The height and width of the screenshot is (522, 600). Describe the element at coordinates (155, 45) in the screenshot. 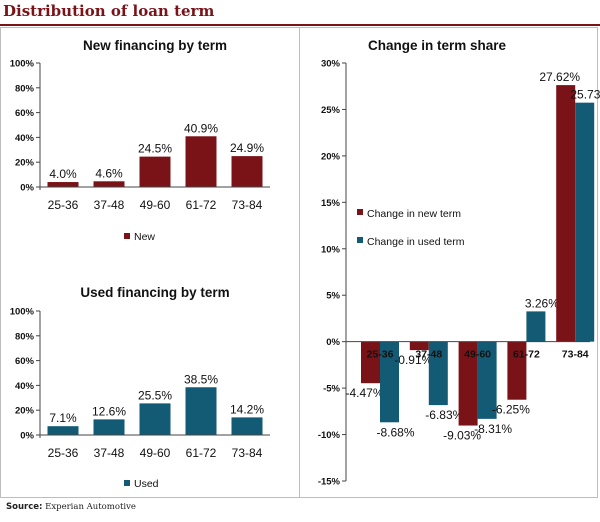

I see `chart-title: New financing by term` at that location.